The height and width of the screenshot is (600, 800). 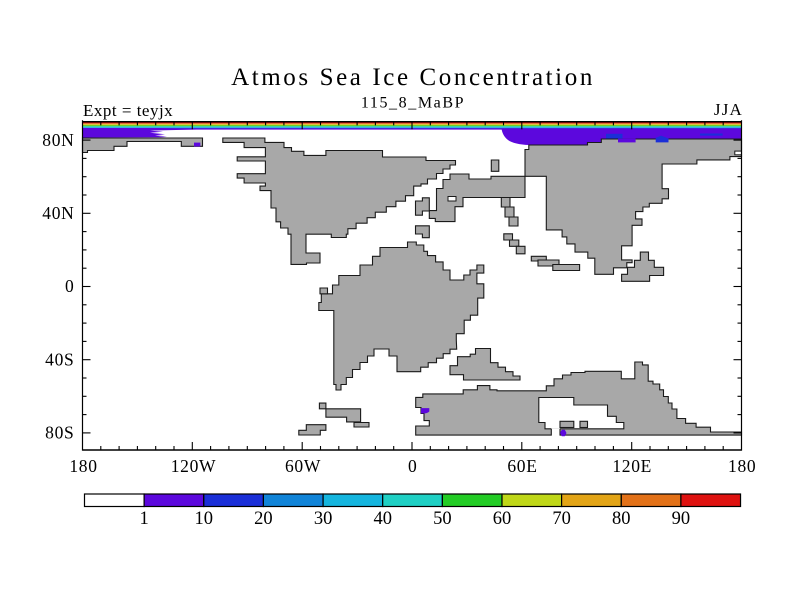 What do you see at coordinates (59, 433) in the screenshot?
I see `svg-text: 80S` at bounding box center [59, 433].